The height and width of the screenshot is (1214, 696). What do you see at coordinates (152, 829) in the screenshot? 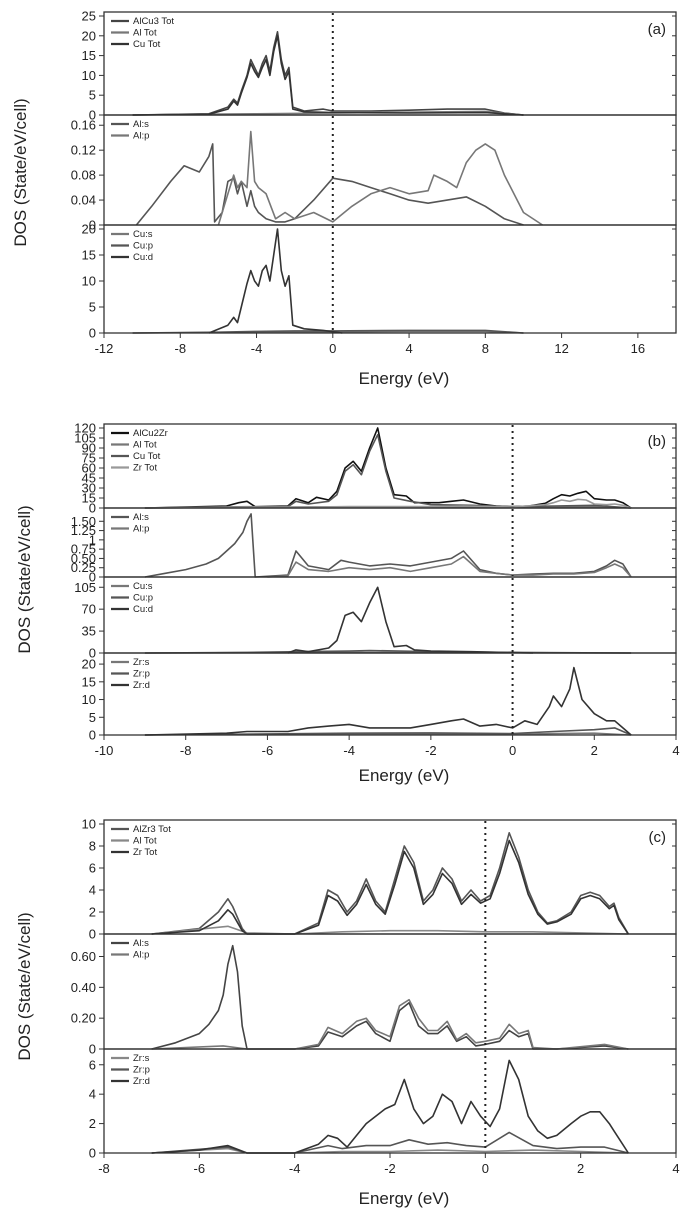
I see `legend-label: AlZr3 Tot` at bounding box center [152, 829].